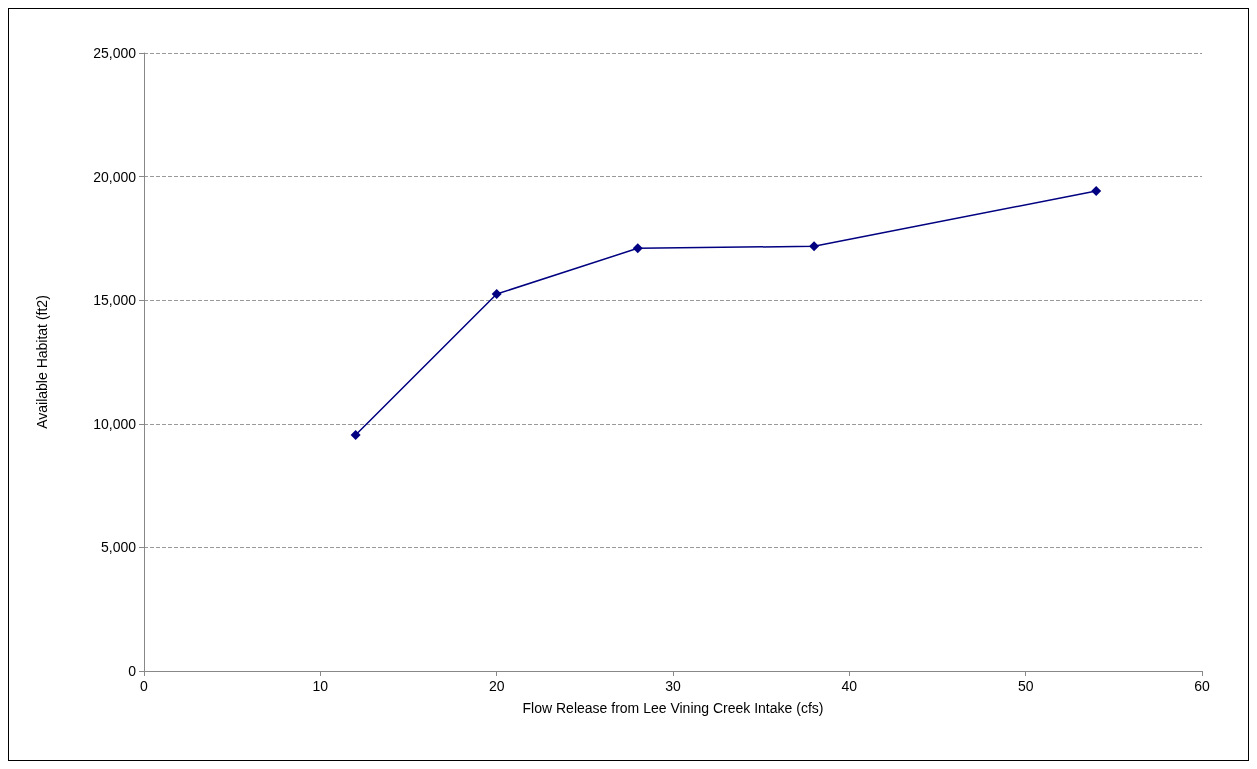  What do you see at coordinates (115, 176) in the screenshot?
I see `y-tick-label: 20,000` at bounding box center [115, 176].